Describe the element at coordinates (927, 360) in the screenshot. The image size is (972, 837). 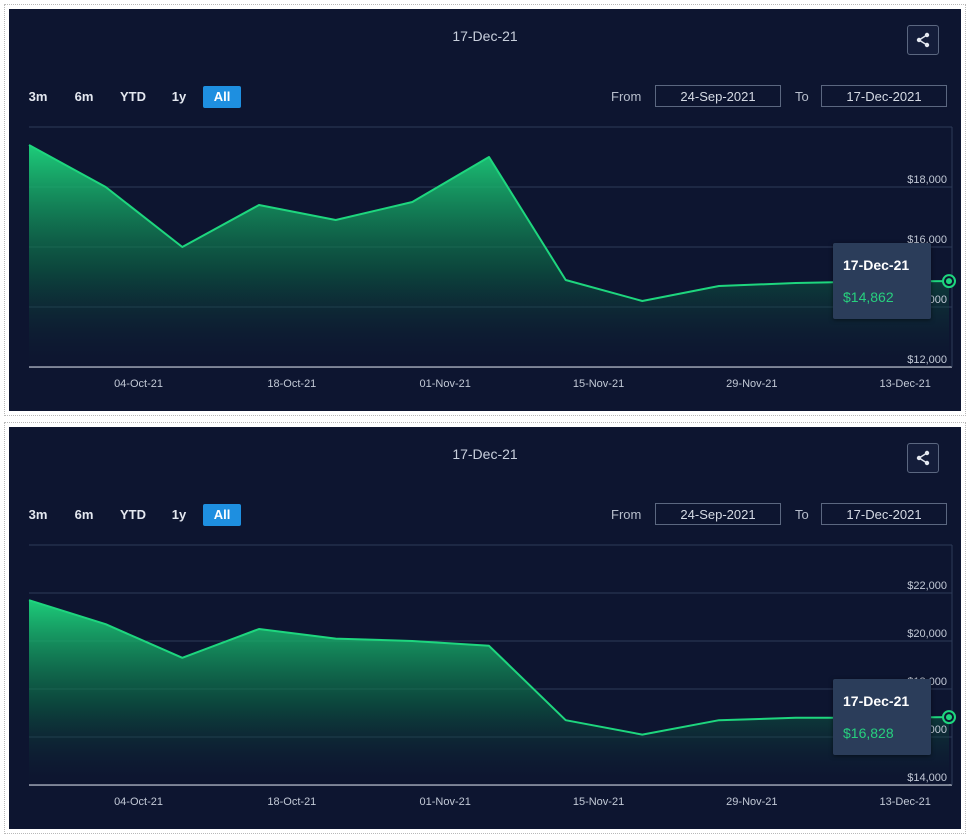
I see `y-tick-label: $12,000` at that location.